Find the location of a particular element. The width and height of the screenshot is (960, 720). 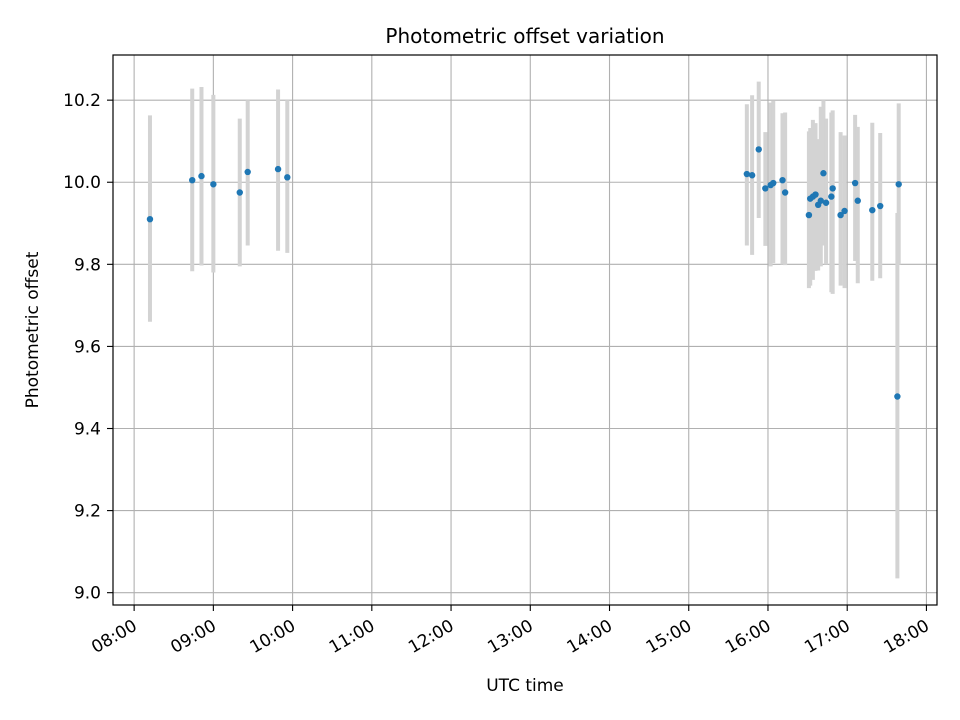

y-tick-label: 9.2 is located at coordinates (87, 512).